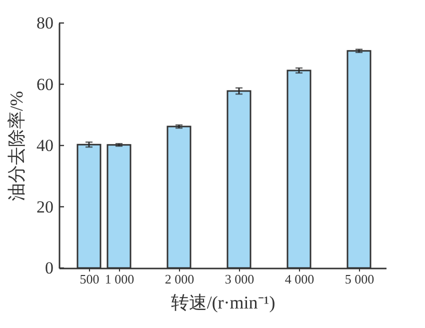  What do you see at coordinates (49, 268) in the screenshot?
I see `y-tick-label: 0` at bounding box center [49, 268].